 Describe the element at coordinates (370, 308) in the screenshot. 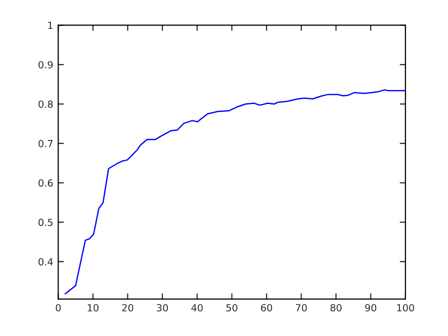

I see `x-tick-label: 90` at that location.